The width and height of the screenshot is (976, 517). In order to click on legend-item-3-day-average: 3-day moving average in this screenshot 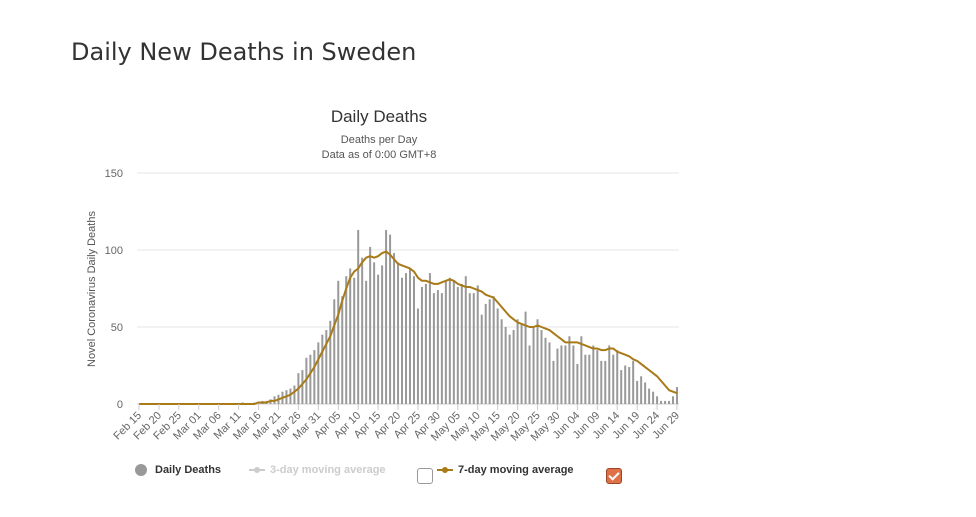, I will do `click(317, 470)`.